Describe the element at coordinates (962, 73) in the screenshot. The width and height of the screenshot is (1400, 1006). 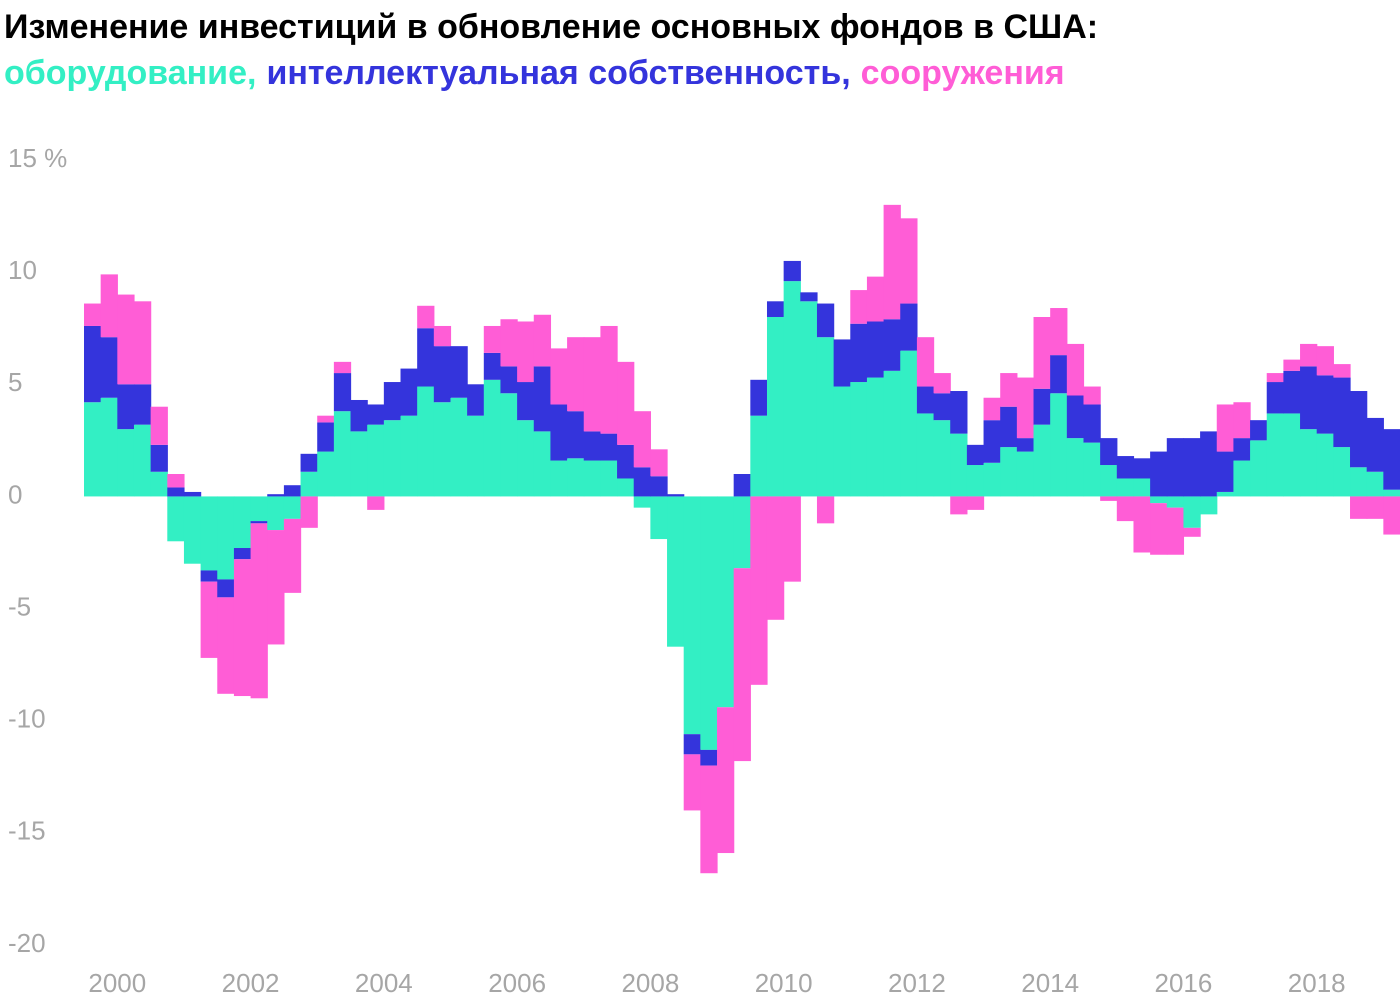
I see `legend-entry: сооружения` at that location.